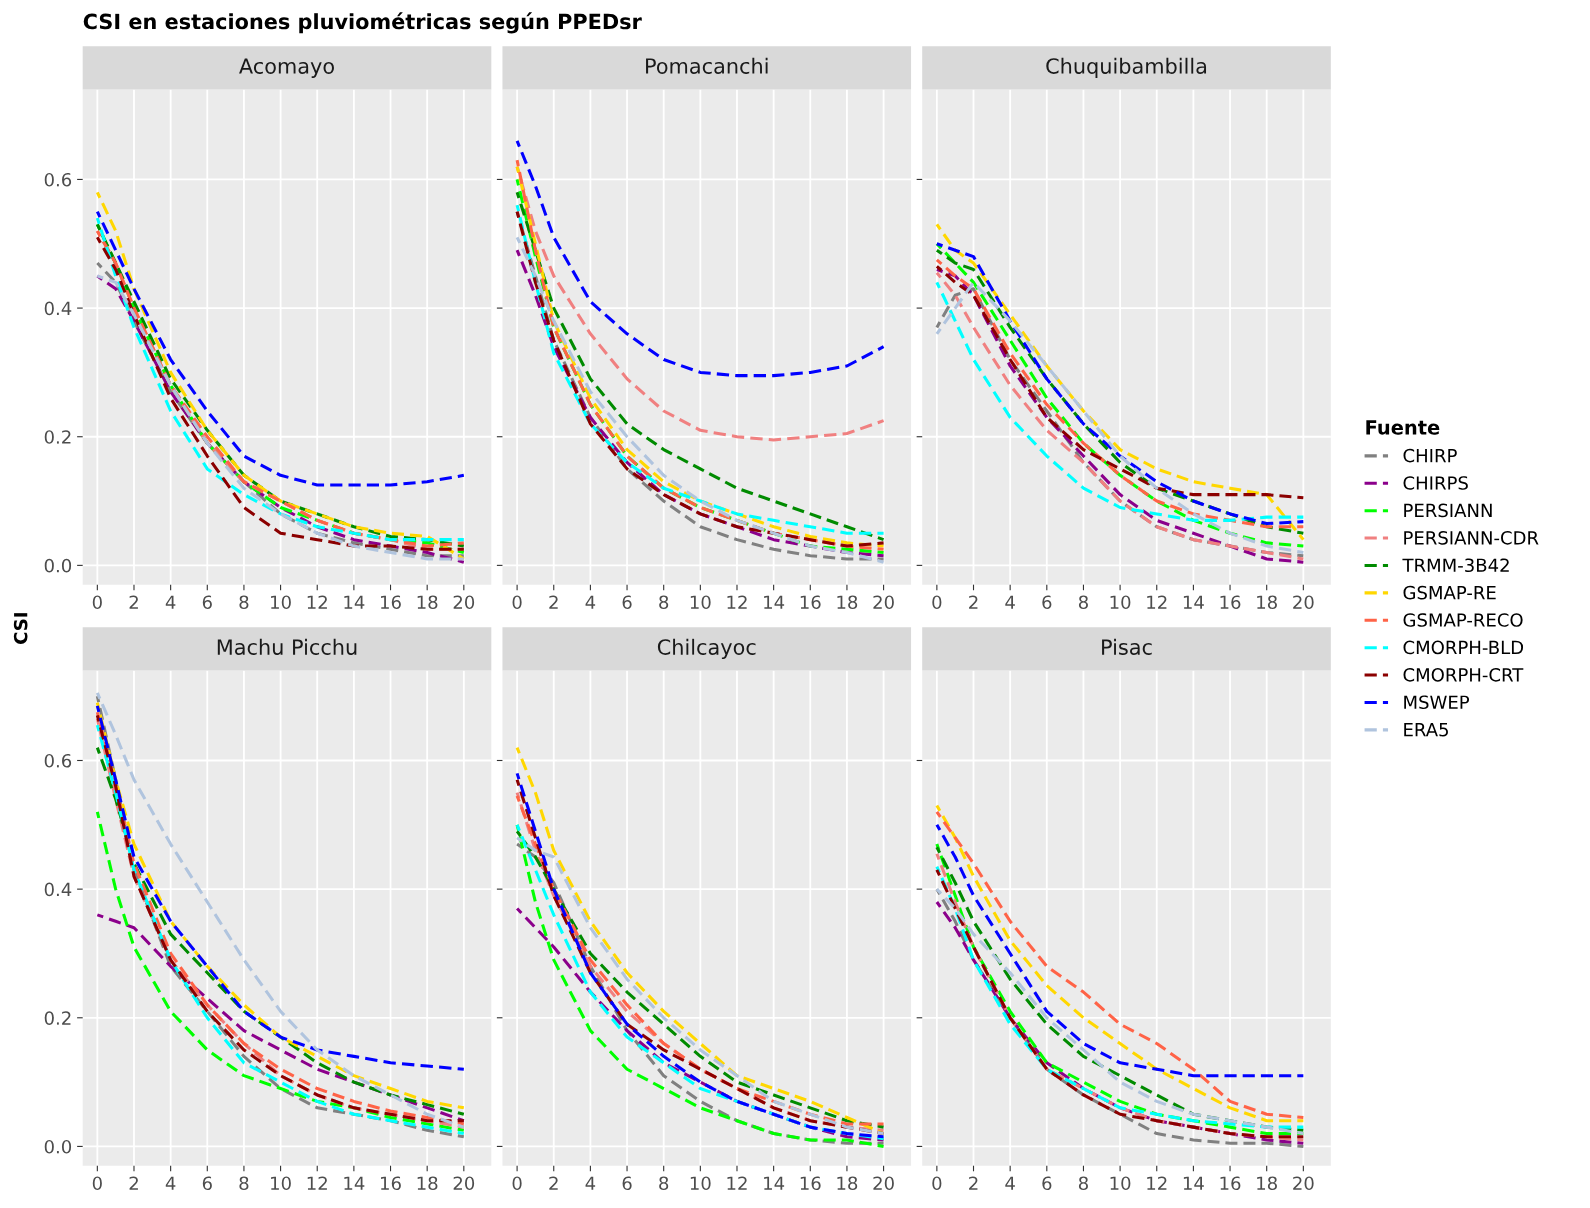 This screenshot has width=1590, height=1208. I want to click on legend-label: CMORPH-CRT, so click(1463, 675).